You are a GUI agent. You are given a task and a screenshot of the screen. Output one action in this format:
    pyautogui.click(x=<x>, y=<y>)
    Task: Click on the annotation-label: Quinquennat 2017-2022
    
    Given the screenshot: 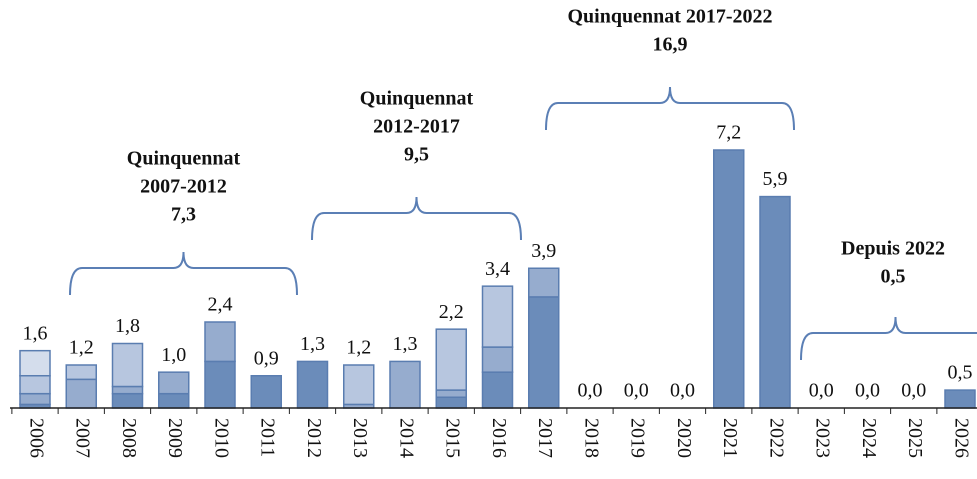 What is the action you would take?
    pyautogui.click(x=669, y=17)
    